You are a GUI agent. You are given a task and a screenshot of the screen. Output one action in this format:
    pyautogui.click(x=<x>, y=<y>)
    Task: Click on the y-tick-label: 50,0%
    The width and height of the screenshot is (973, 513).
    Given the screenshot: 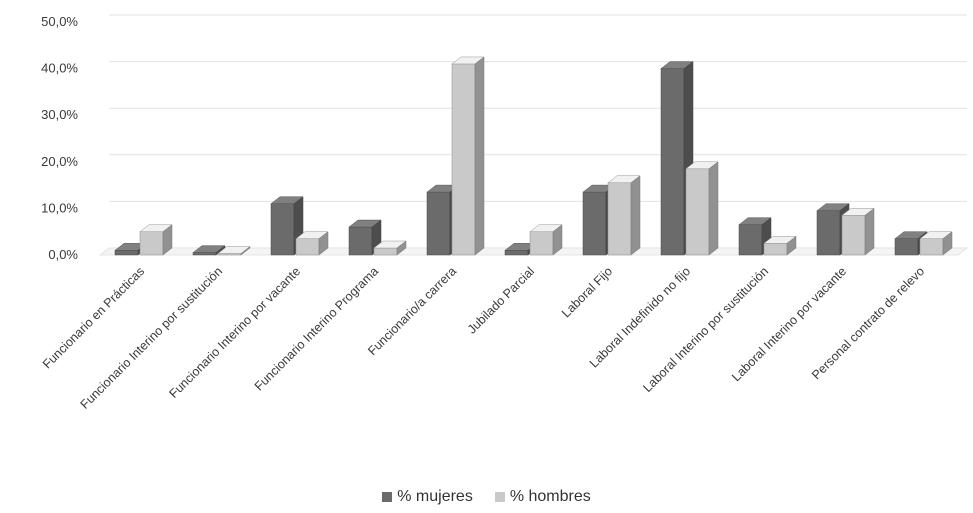 What is the action you would take?
    pyautogui.click(x=59, y=21)
    